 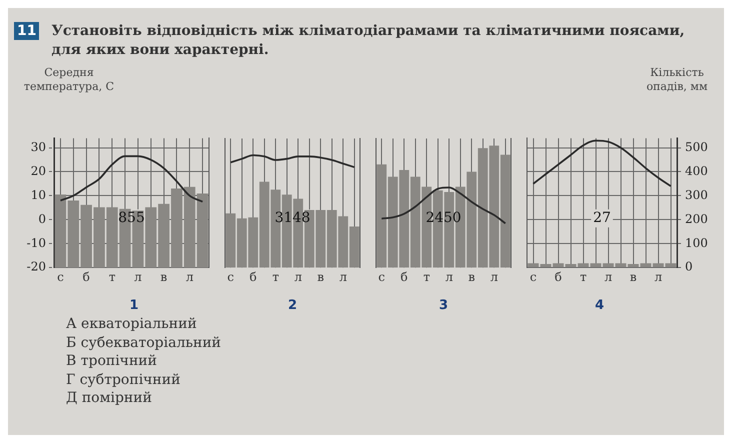 What do you see at coordinates (109, 398) in the screenshot?
I see `text: Д помірний` at bounding box center [109, 398].